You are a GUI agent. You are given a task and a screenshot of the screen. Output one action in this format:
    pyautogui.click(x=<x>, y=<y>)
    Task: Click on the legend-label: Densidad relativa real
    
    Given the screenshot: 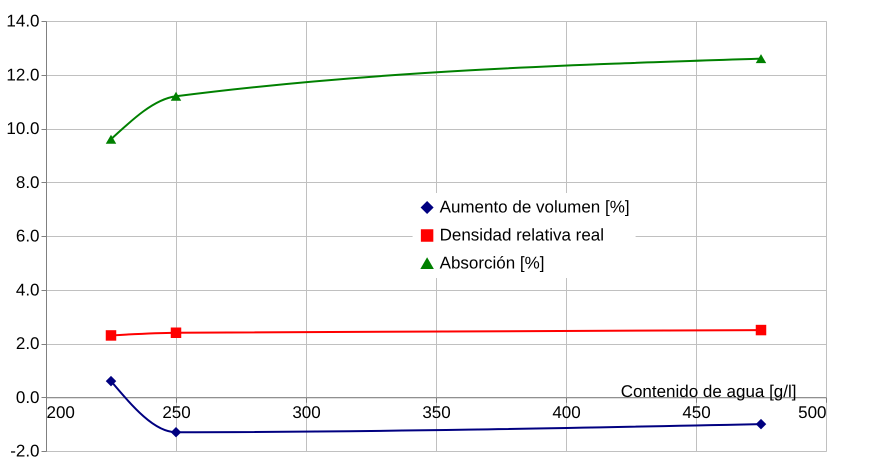 What is the action you would take?
    pyautogui.click(x=522, y=235)
    